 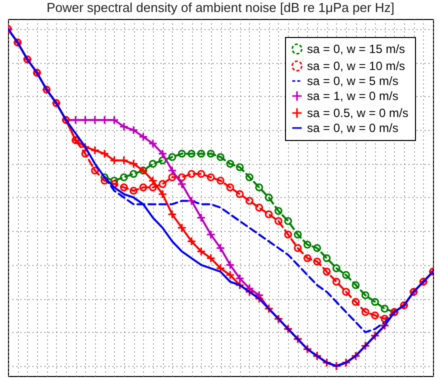 What do you see at coordinates (352, 128) in the screenshot?
I see `legend-label: sa = 0, w = 0 m/s` at bounding box center [352, 128].